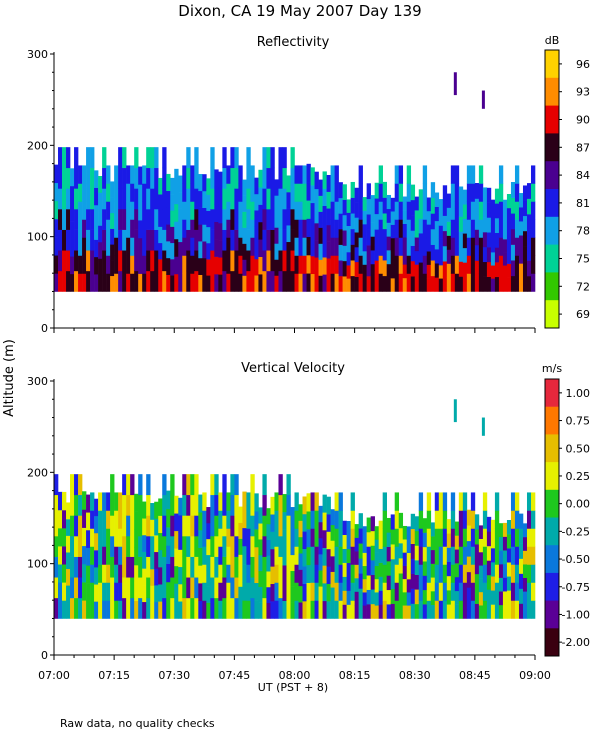  I want to click on y-tick-label: 100, so click(37, 237).